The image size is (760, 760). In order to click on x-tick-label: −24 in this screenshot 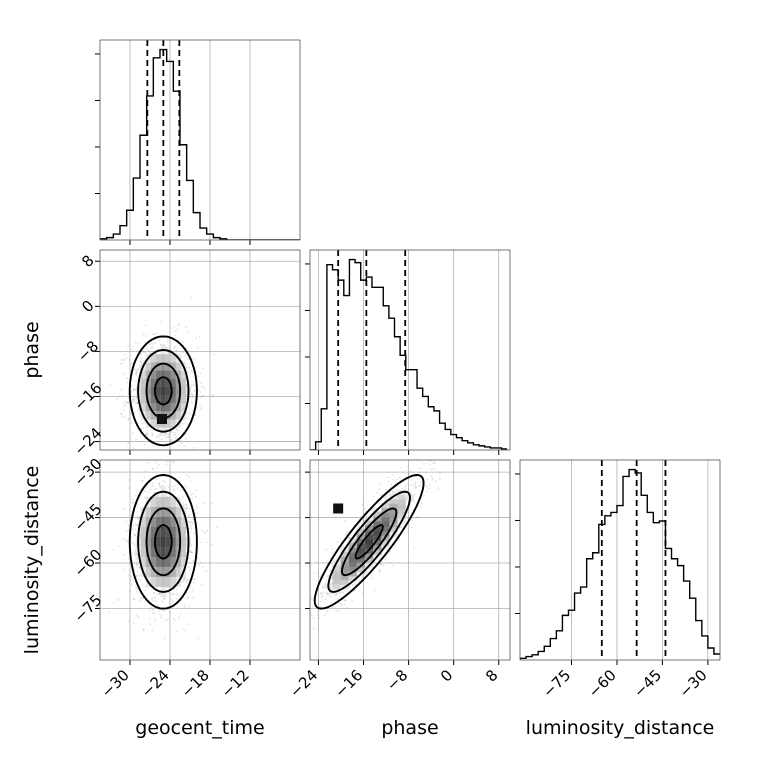, I will do `click(155, 683)`.